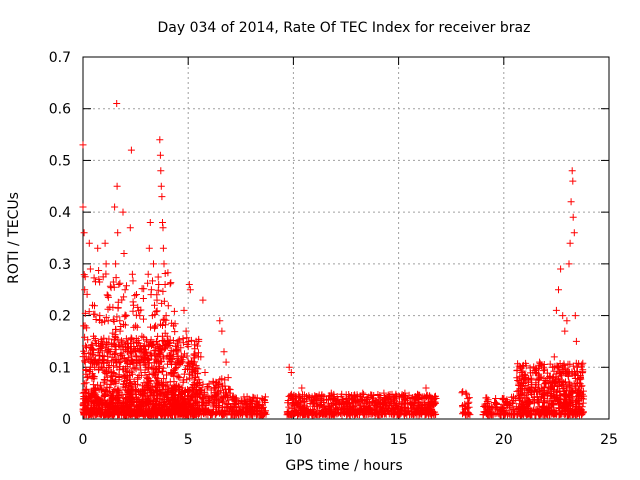  What do you see at coordinates (60, 213) in the screenshot?
I see `y-tick-label: 0.4` at bounding box center [60, 213].